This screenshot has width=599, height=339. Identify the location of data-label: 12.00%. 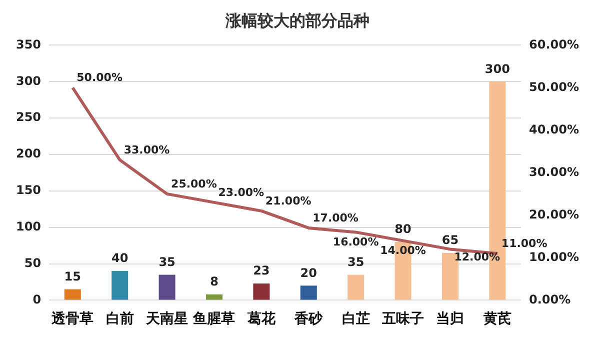
(477, 257).